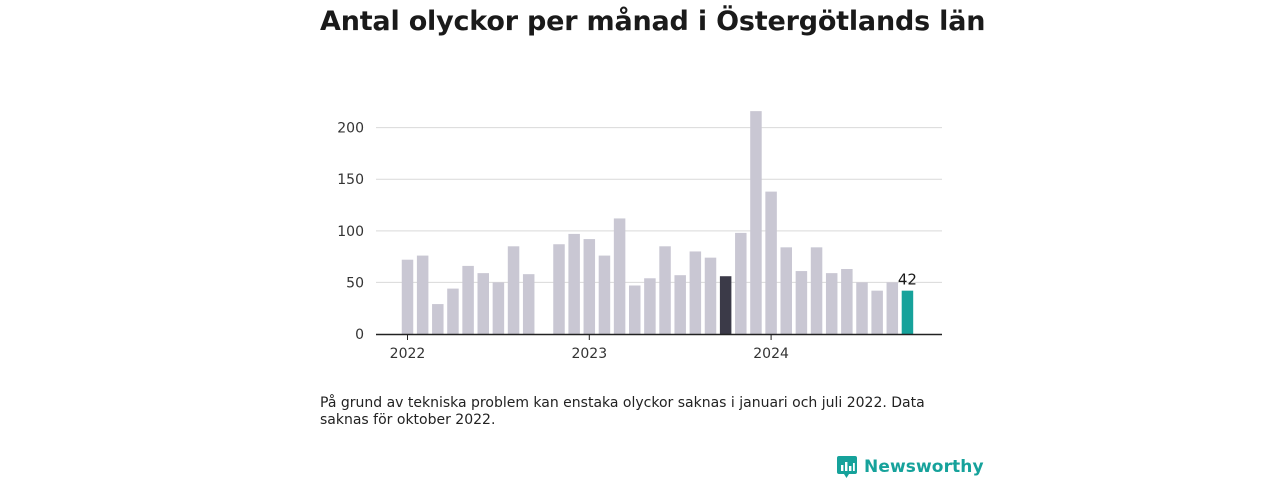 The width and height of the screenshot is (1280, 480). I want to click on data-label: 42, so click(907, 280).